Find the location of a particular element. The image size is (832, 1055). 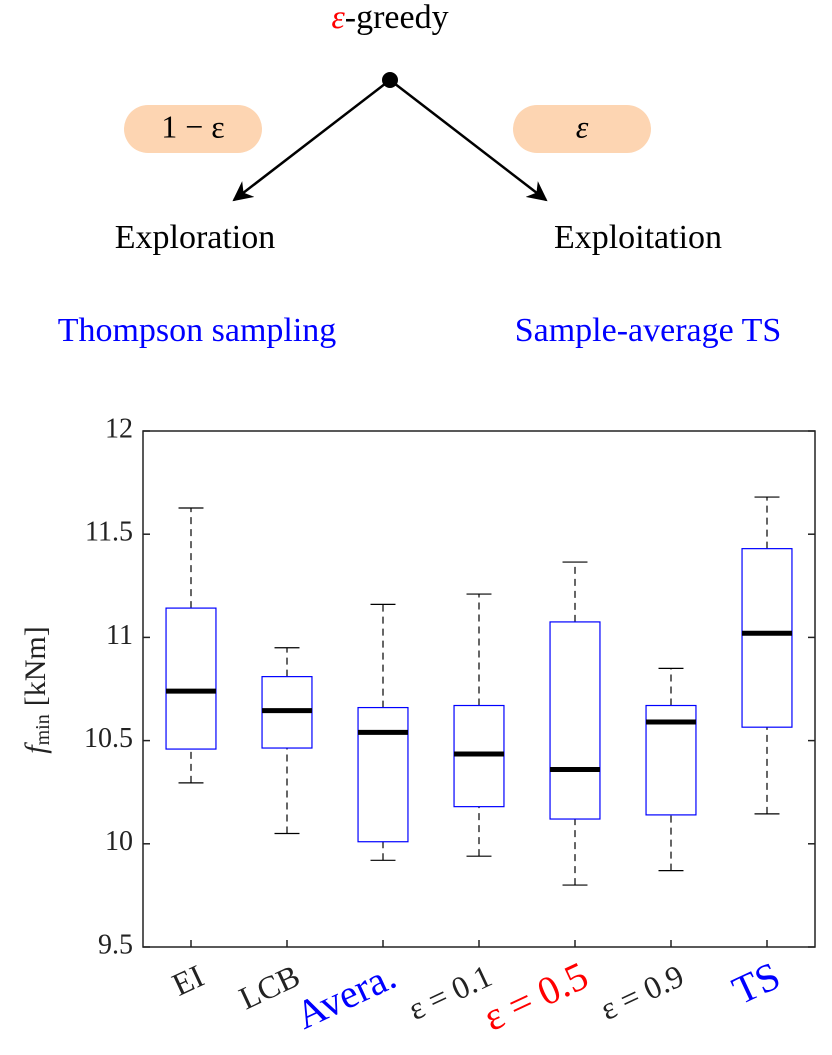

right-pill is located at coordinates (582, 129).